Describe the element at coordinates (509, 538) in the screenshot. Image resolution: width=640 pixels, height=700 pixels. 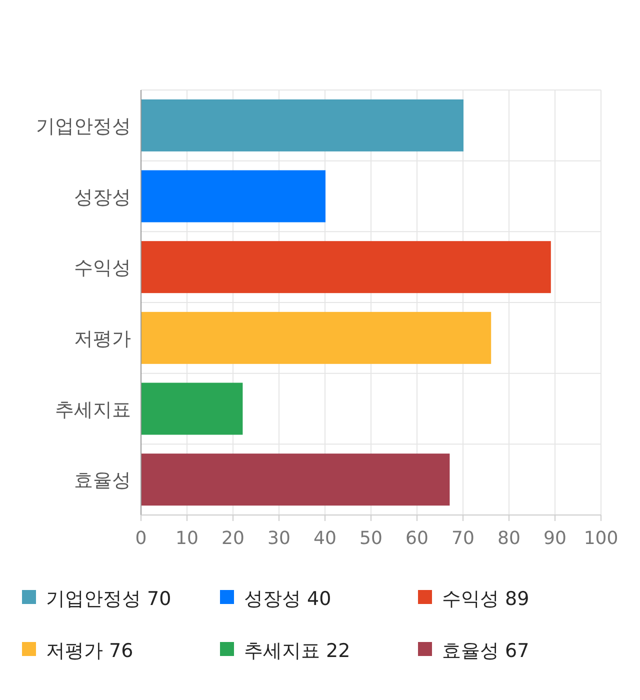
I see `x-tick-label: 80` at that location.